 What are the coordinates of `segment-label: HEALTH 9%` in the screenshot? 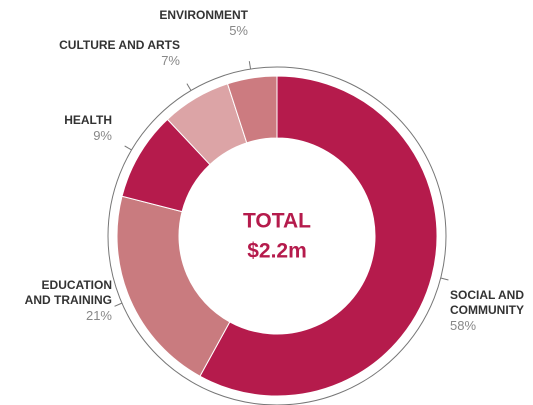 It's located at (62, 128).